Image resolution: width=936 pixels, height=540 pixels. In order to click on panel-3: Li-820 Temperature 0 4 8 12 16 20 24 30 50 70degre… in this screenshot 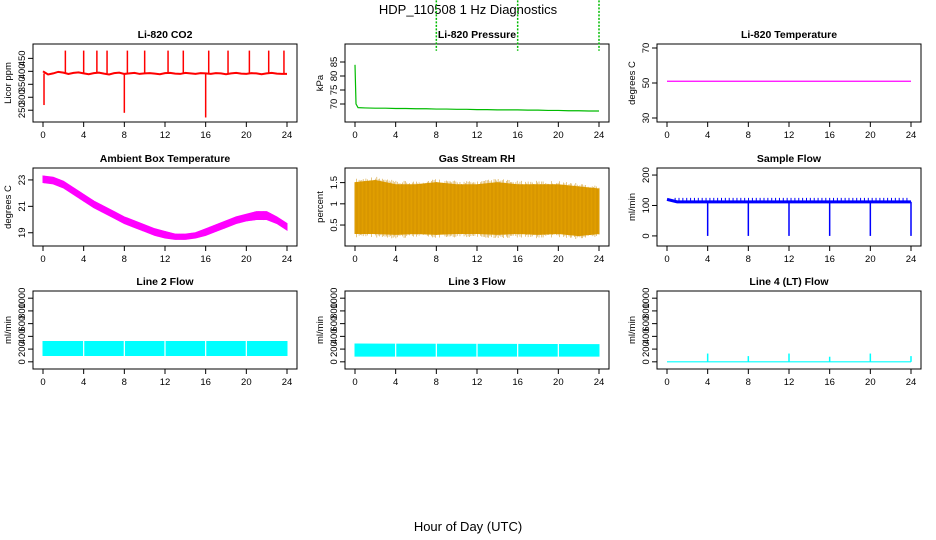, I will do `click(774, 85)`.